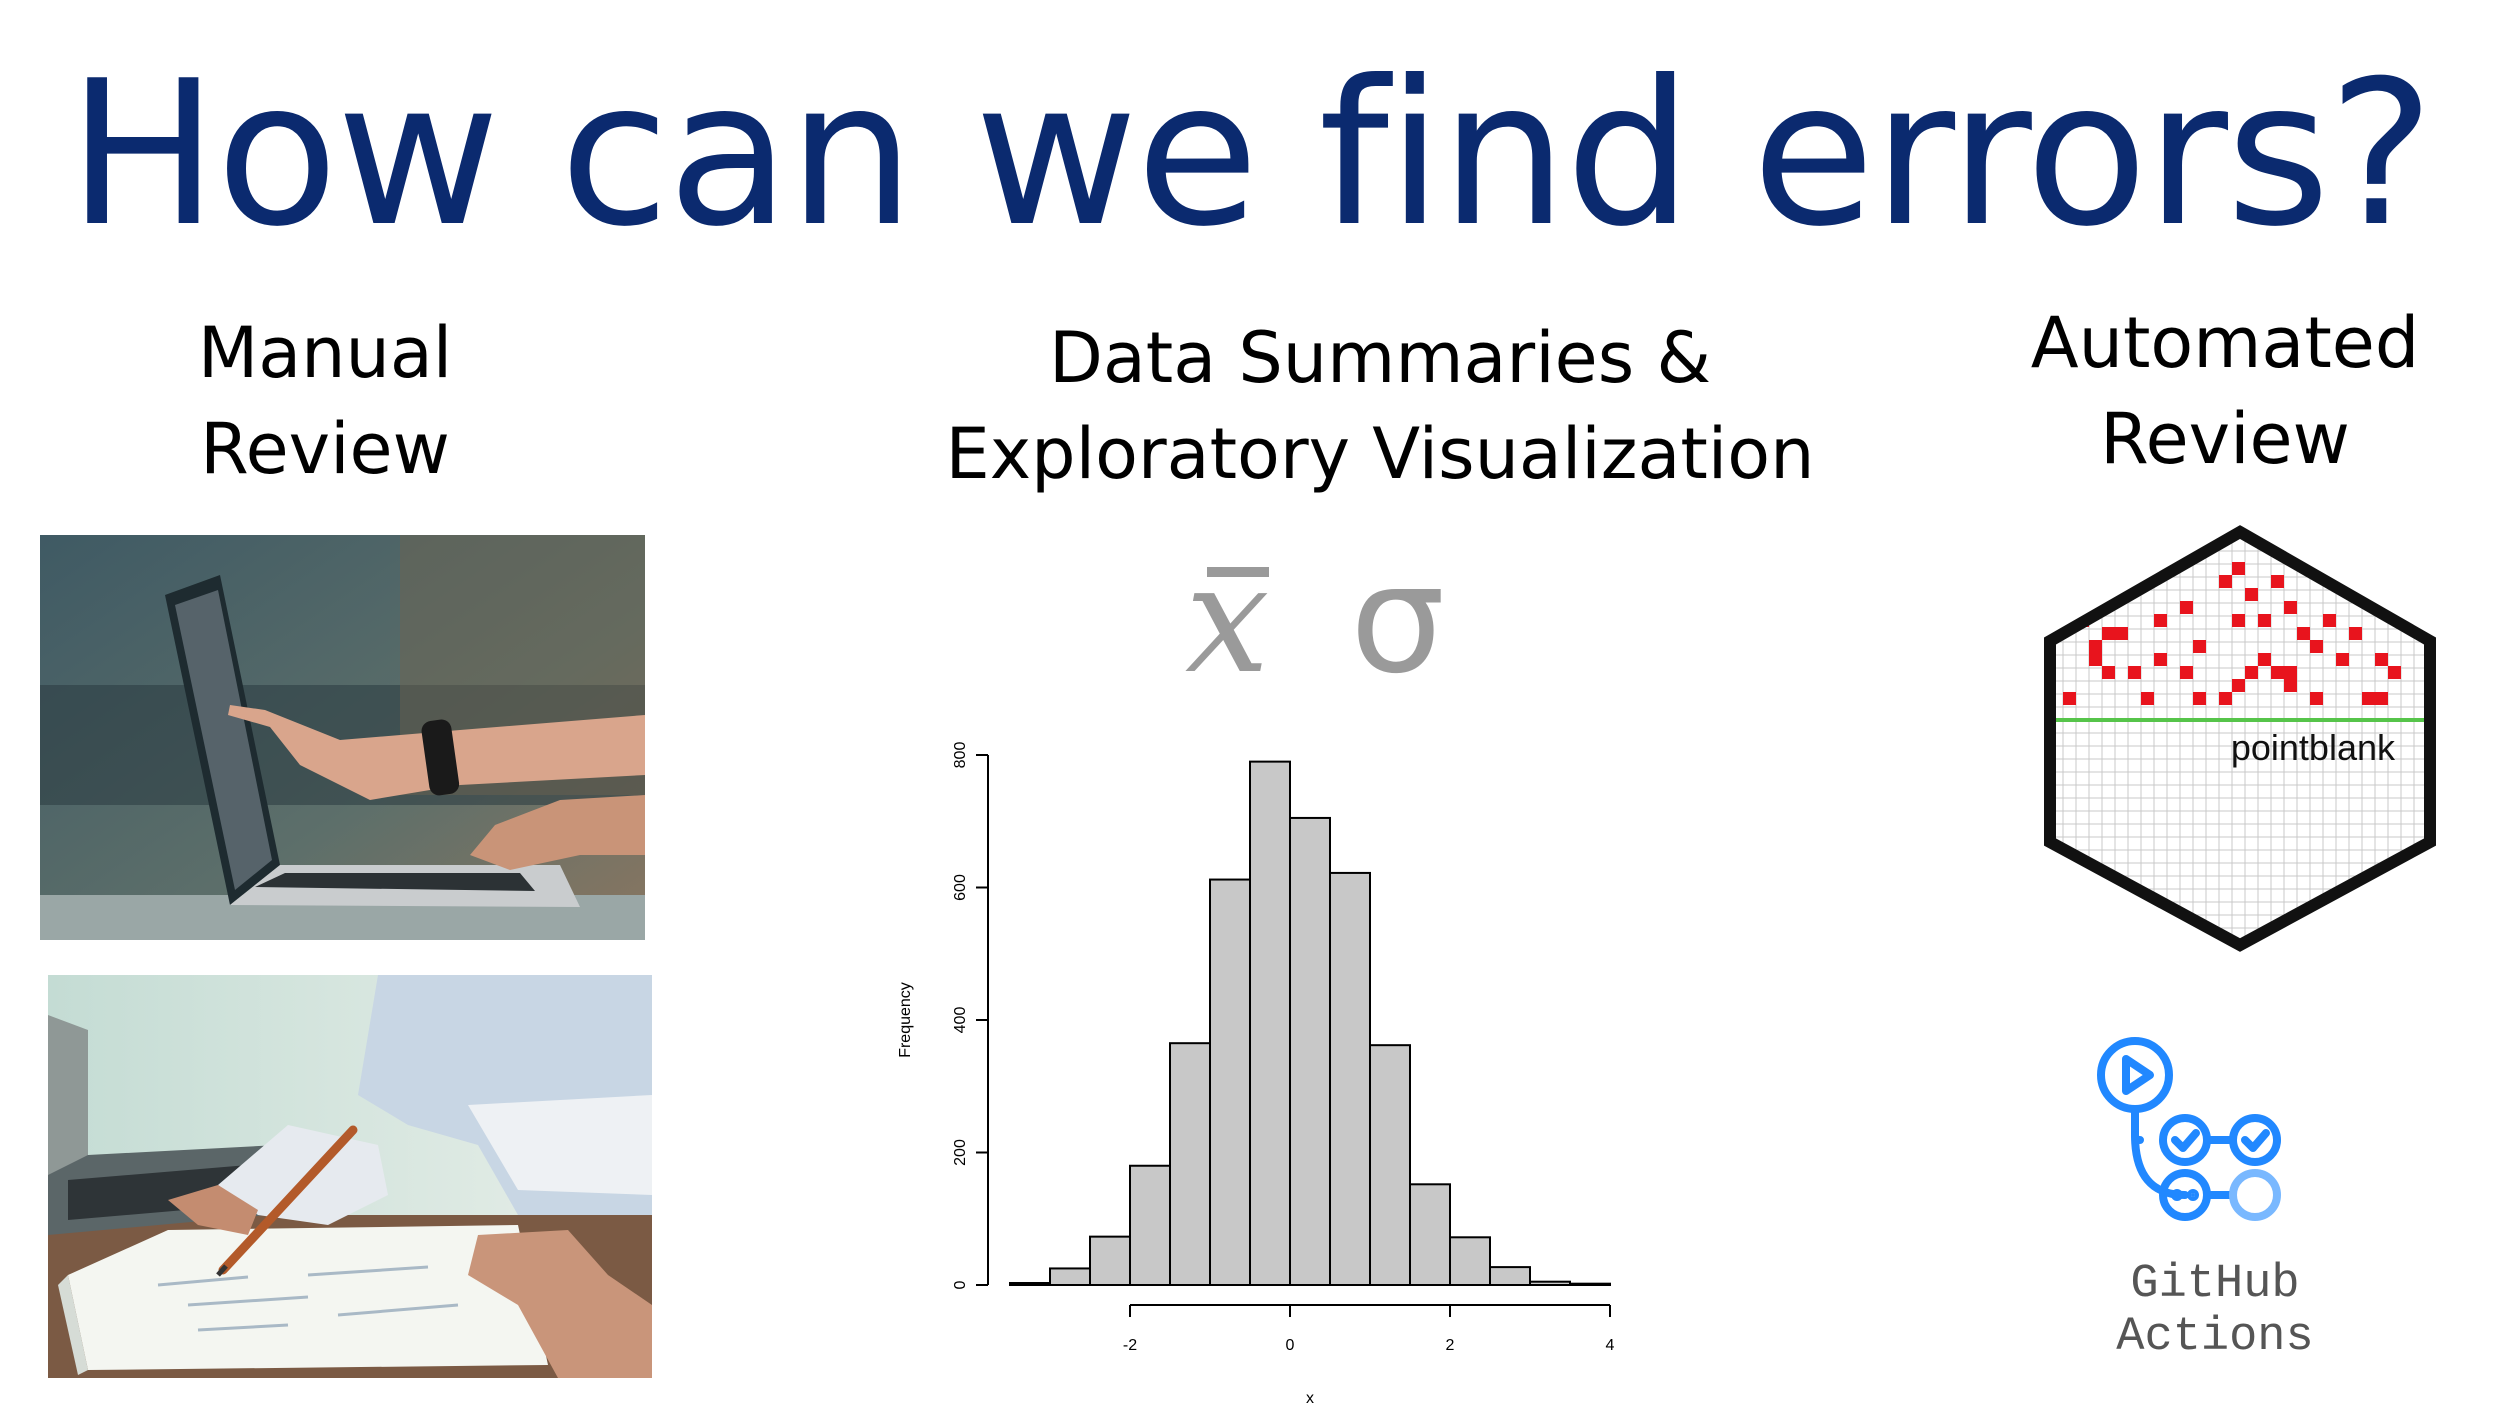 This screenshot has height=1420, width=2500. I want to click on sigma-symbol: σ, so click(1398, 620).